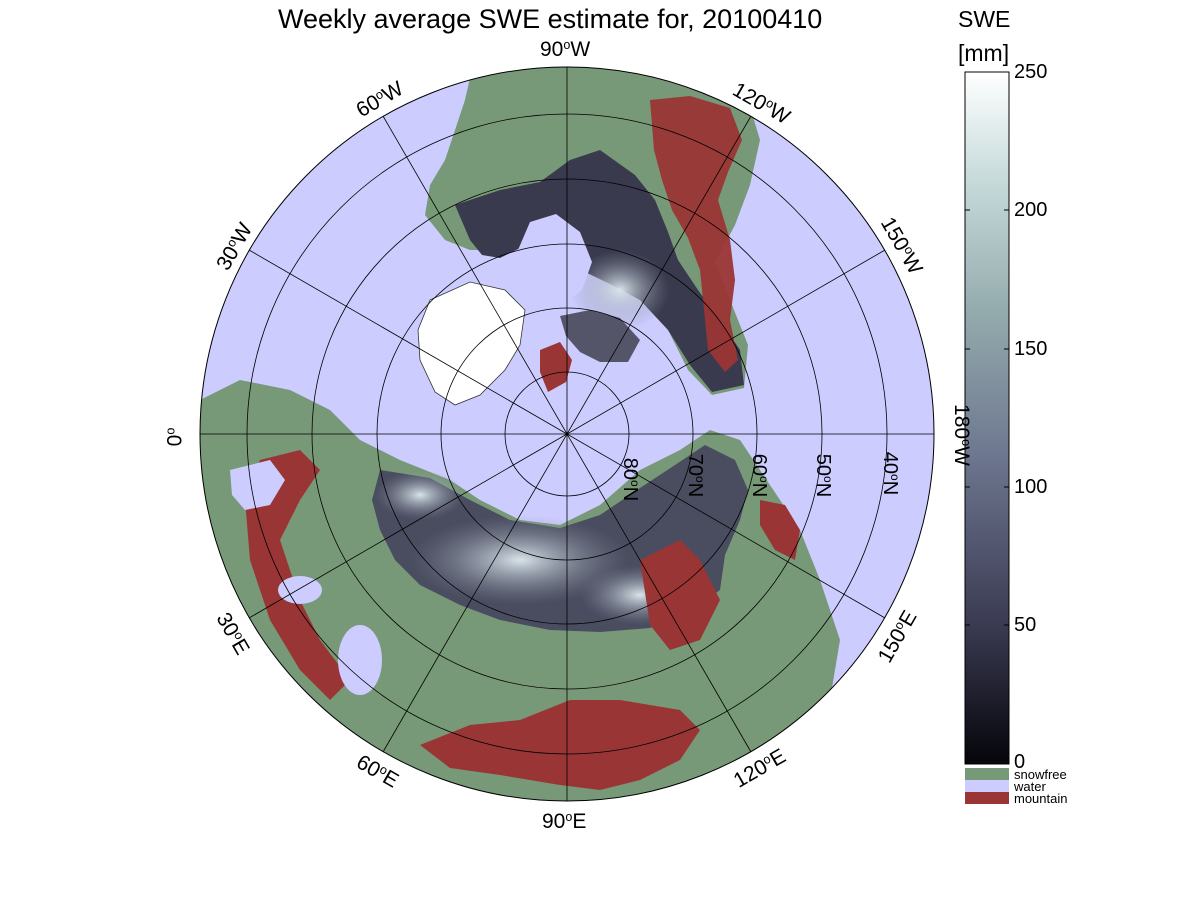 The width and height of the screenshot is (1200, 900). I want to click on colorbar-gradient, so click(987, 418).